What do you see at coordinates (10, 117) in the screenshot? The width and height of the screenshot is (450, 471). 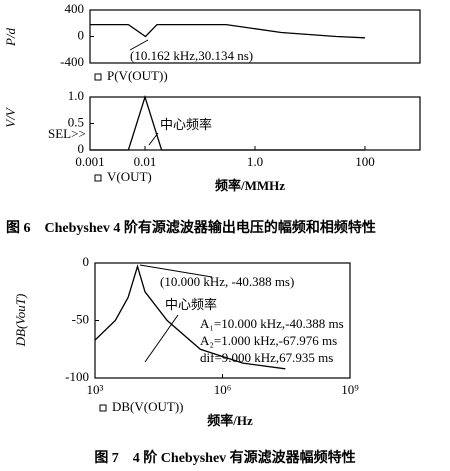 I see `y-axis-label: V/V` at bounding box center [10, 117].